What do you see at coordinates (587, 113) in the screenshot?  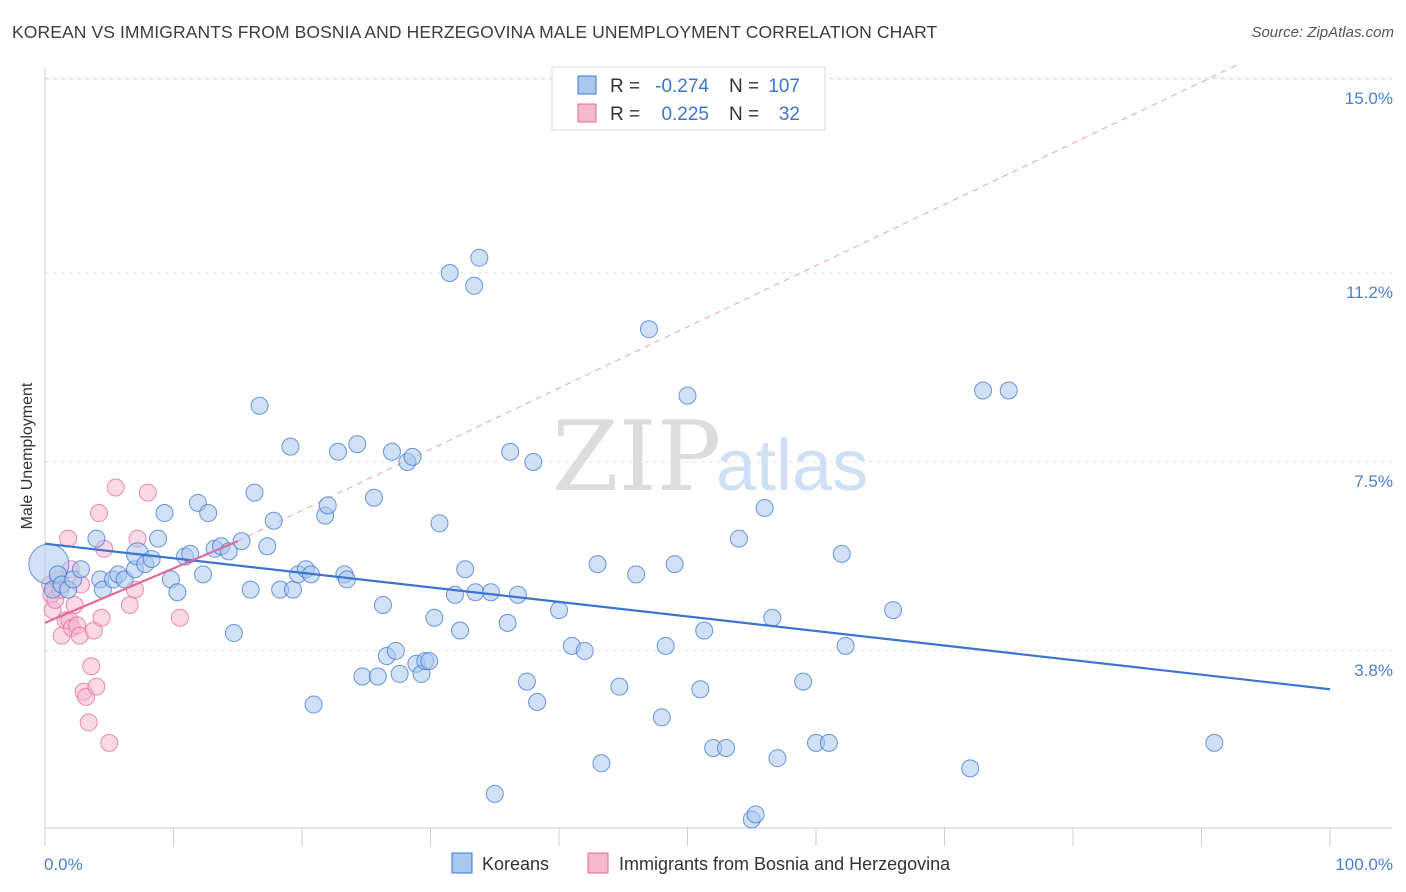 I see `stats-swatch-bosnia` at bounding box center [587, 113].